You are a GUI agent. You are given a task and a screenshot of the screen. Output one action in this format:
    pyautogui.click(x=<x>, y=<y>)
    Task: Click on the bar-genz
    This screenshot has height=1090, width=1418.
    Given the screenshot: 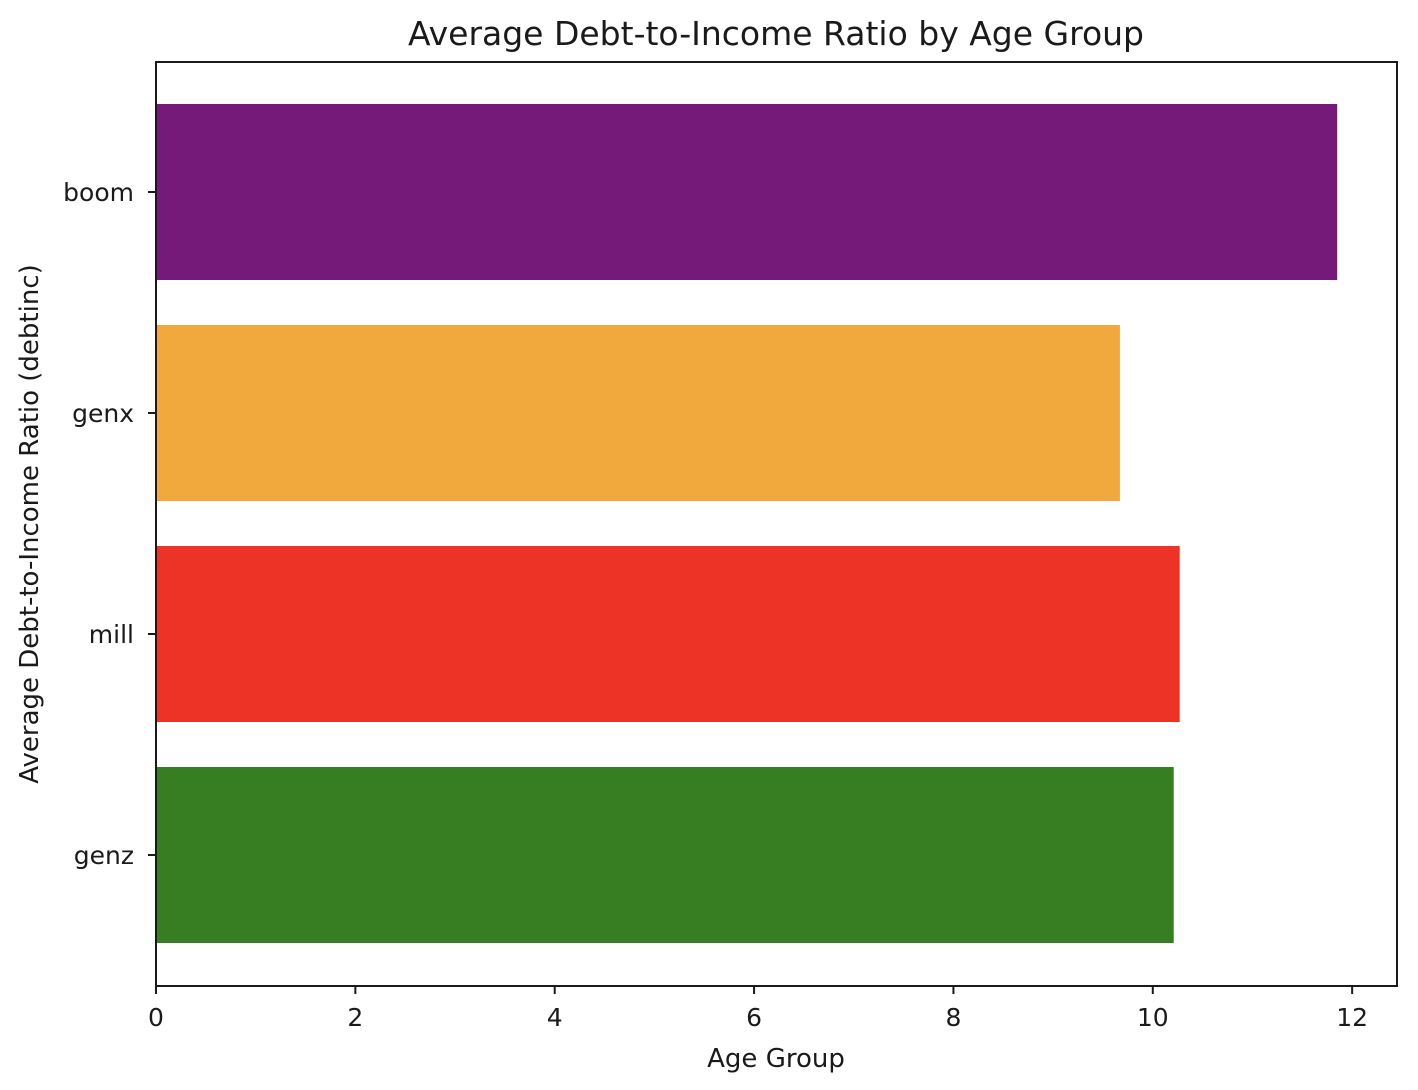 What is the action you would take?
    pyautogui.click(x=665, y=855)
    